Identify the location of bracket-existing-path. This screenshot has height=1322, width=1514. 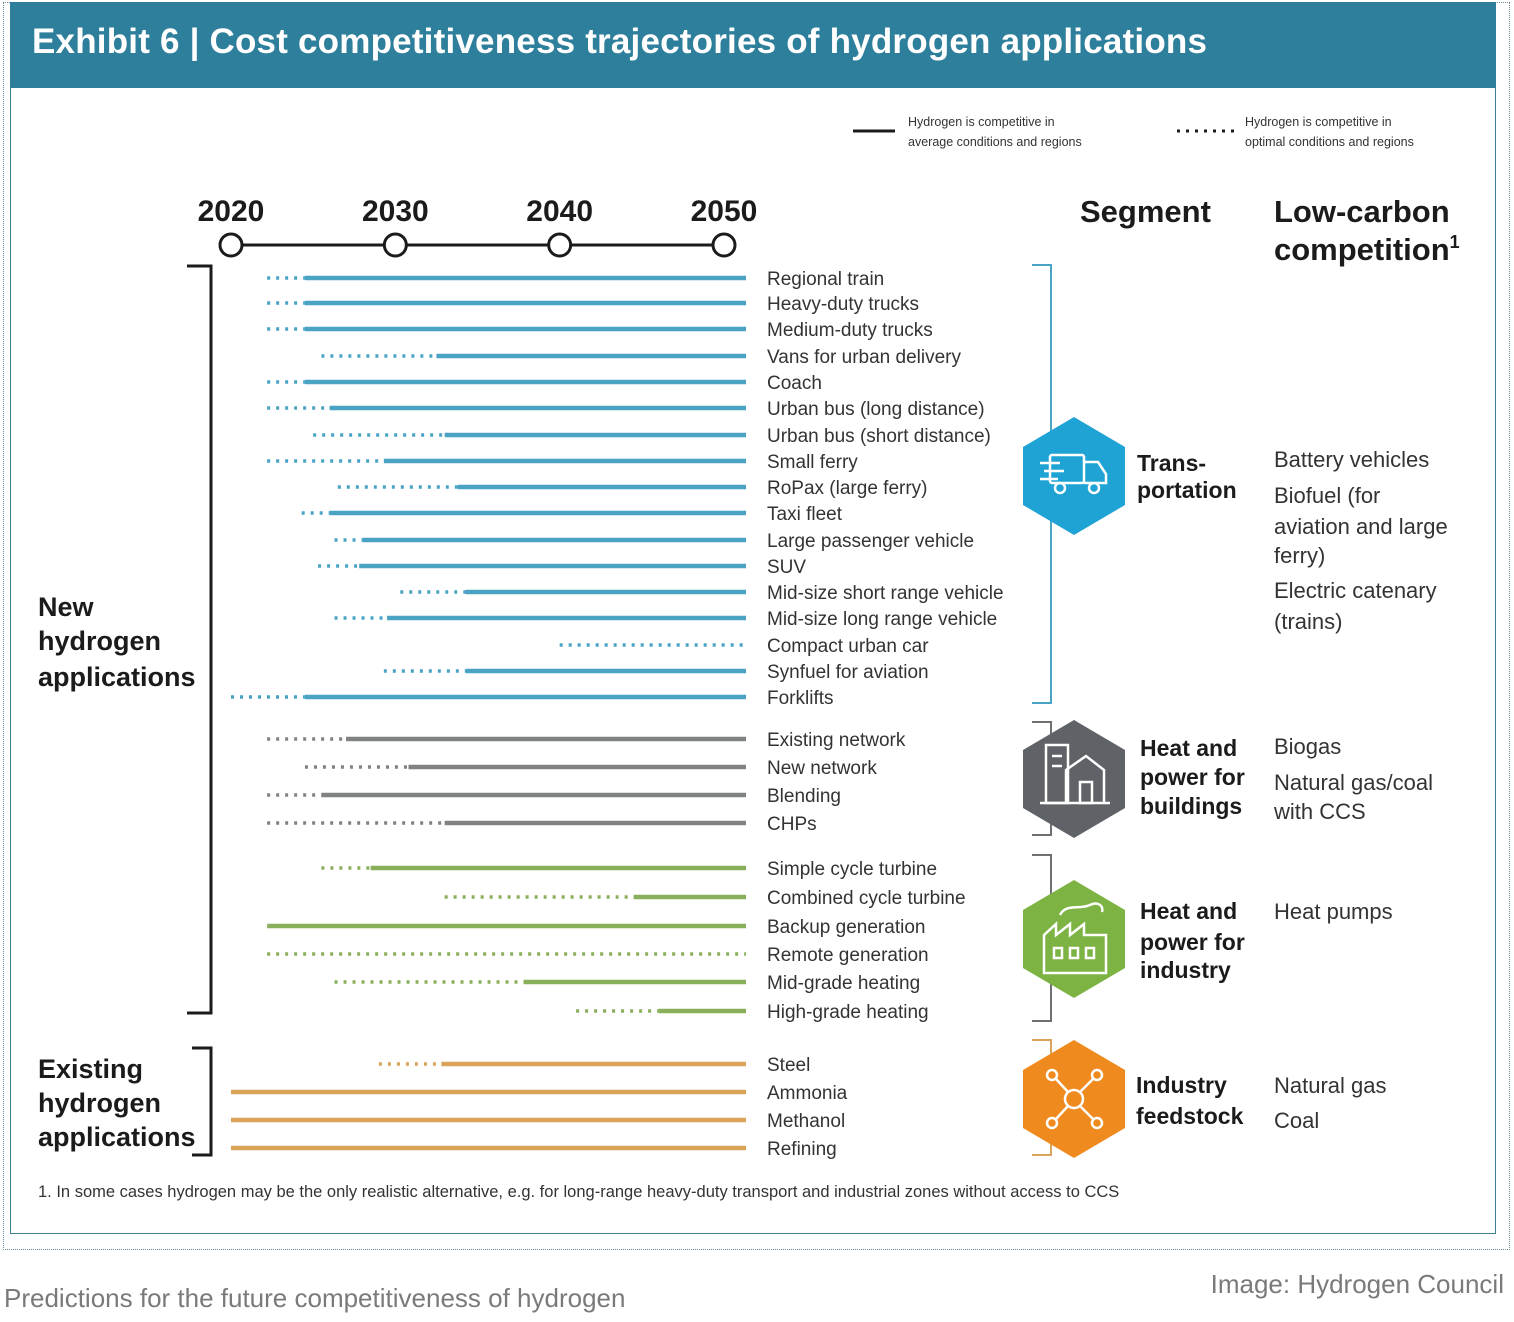
(202, 1101).